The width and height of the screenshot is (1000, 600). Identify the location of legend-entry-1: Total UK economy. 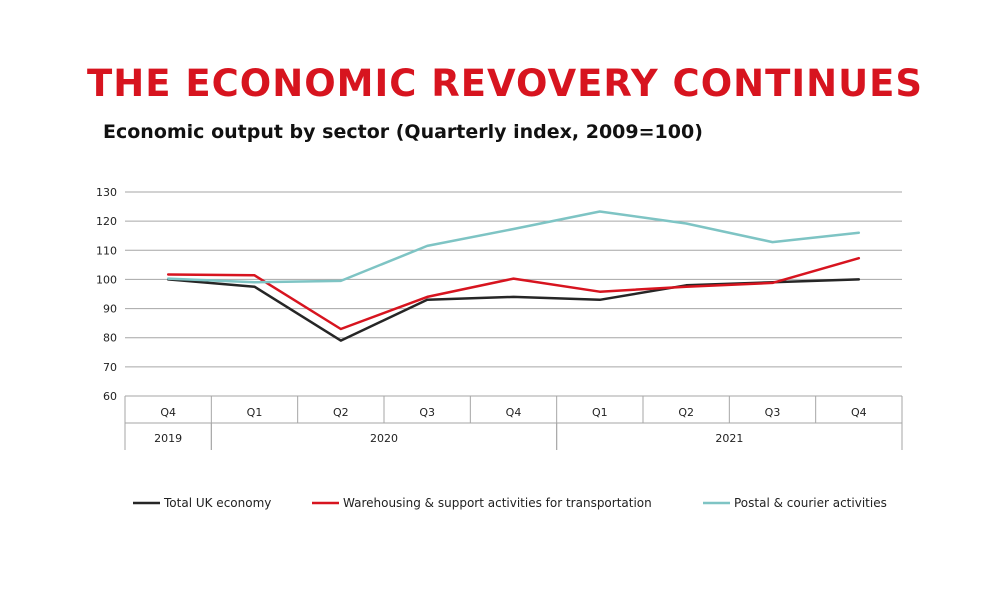
(202, 503).